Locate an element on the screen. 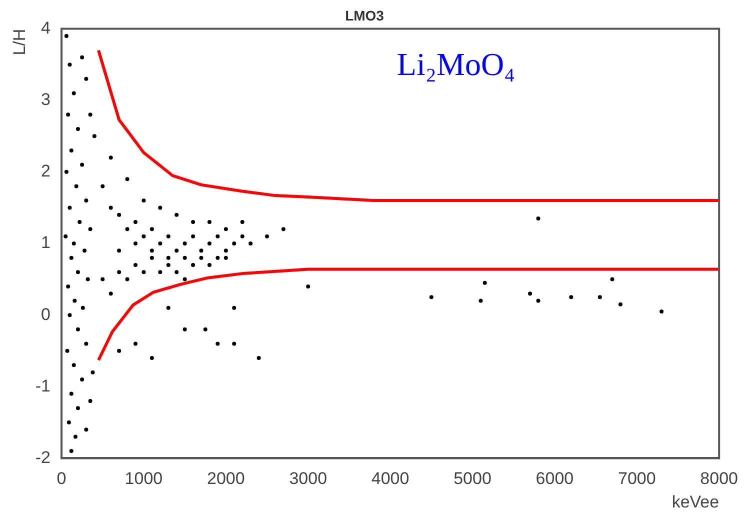 The image size is (749, 523). y-tick-label: 0 is located at coordinates (46, 314).